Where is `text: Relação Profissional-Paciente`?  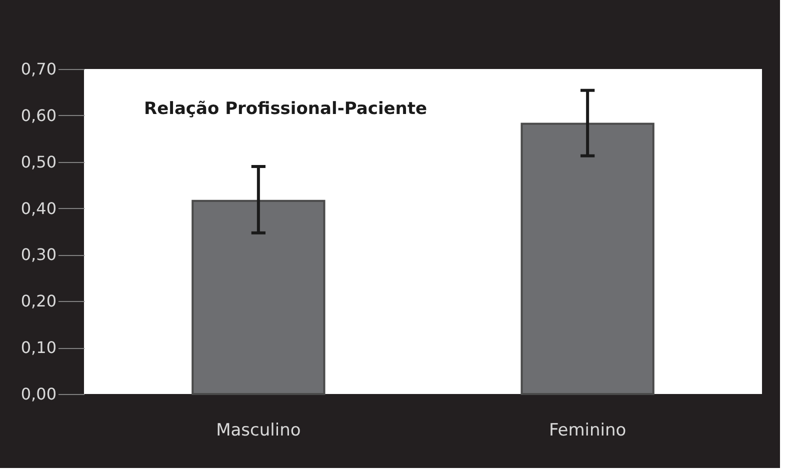
text: Relação Profissional-Paciente is located at coordinates (286, 109).